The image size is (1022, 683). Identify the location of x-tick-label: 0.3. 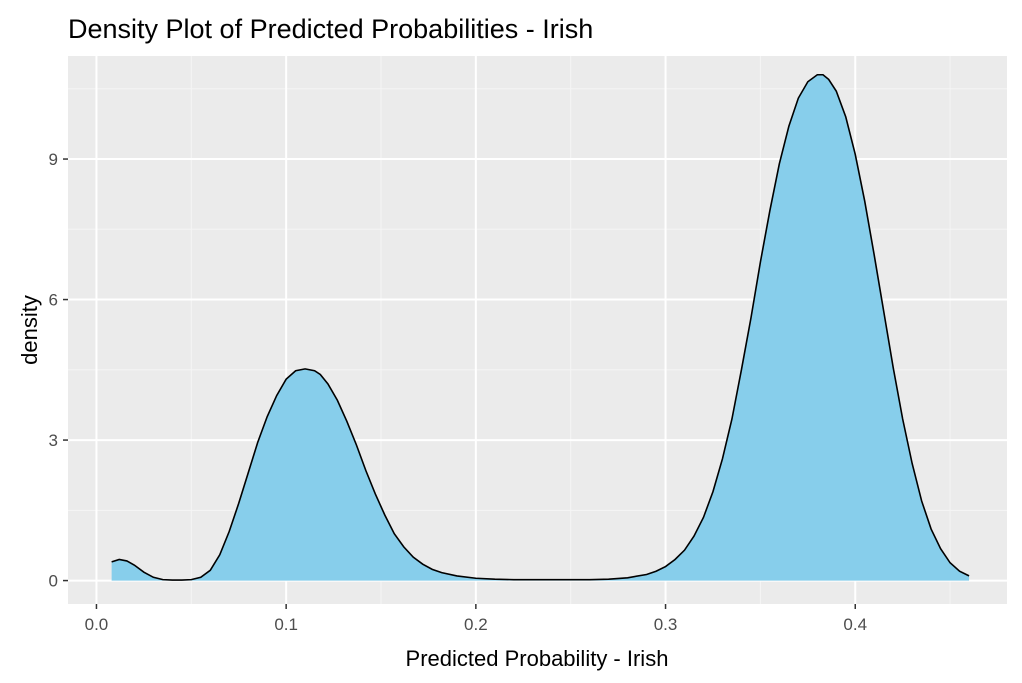
(666, 624).